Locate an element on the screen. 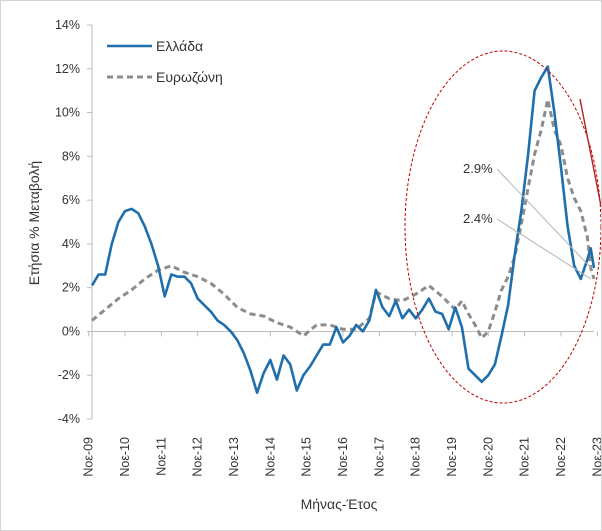  x-axis-label: Μήνας-Έτος is located at coordinates (339, 504).